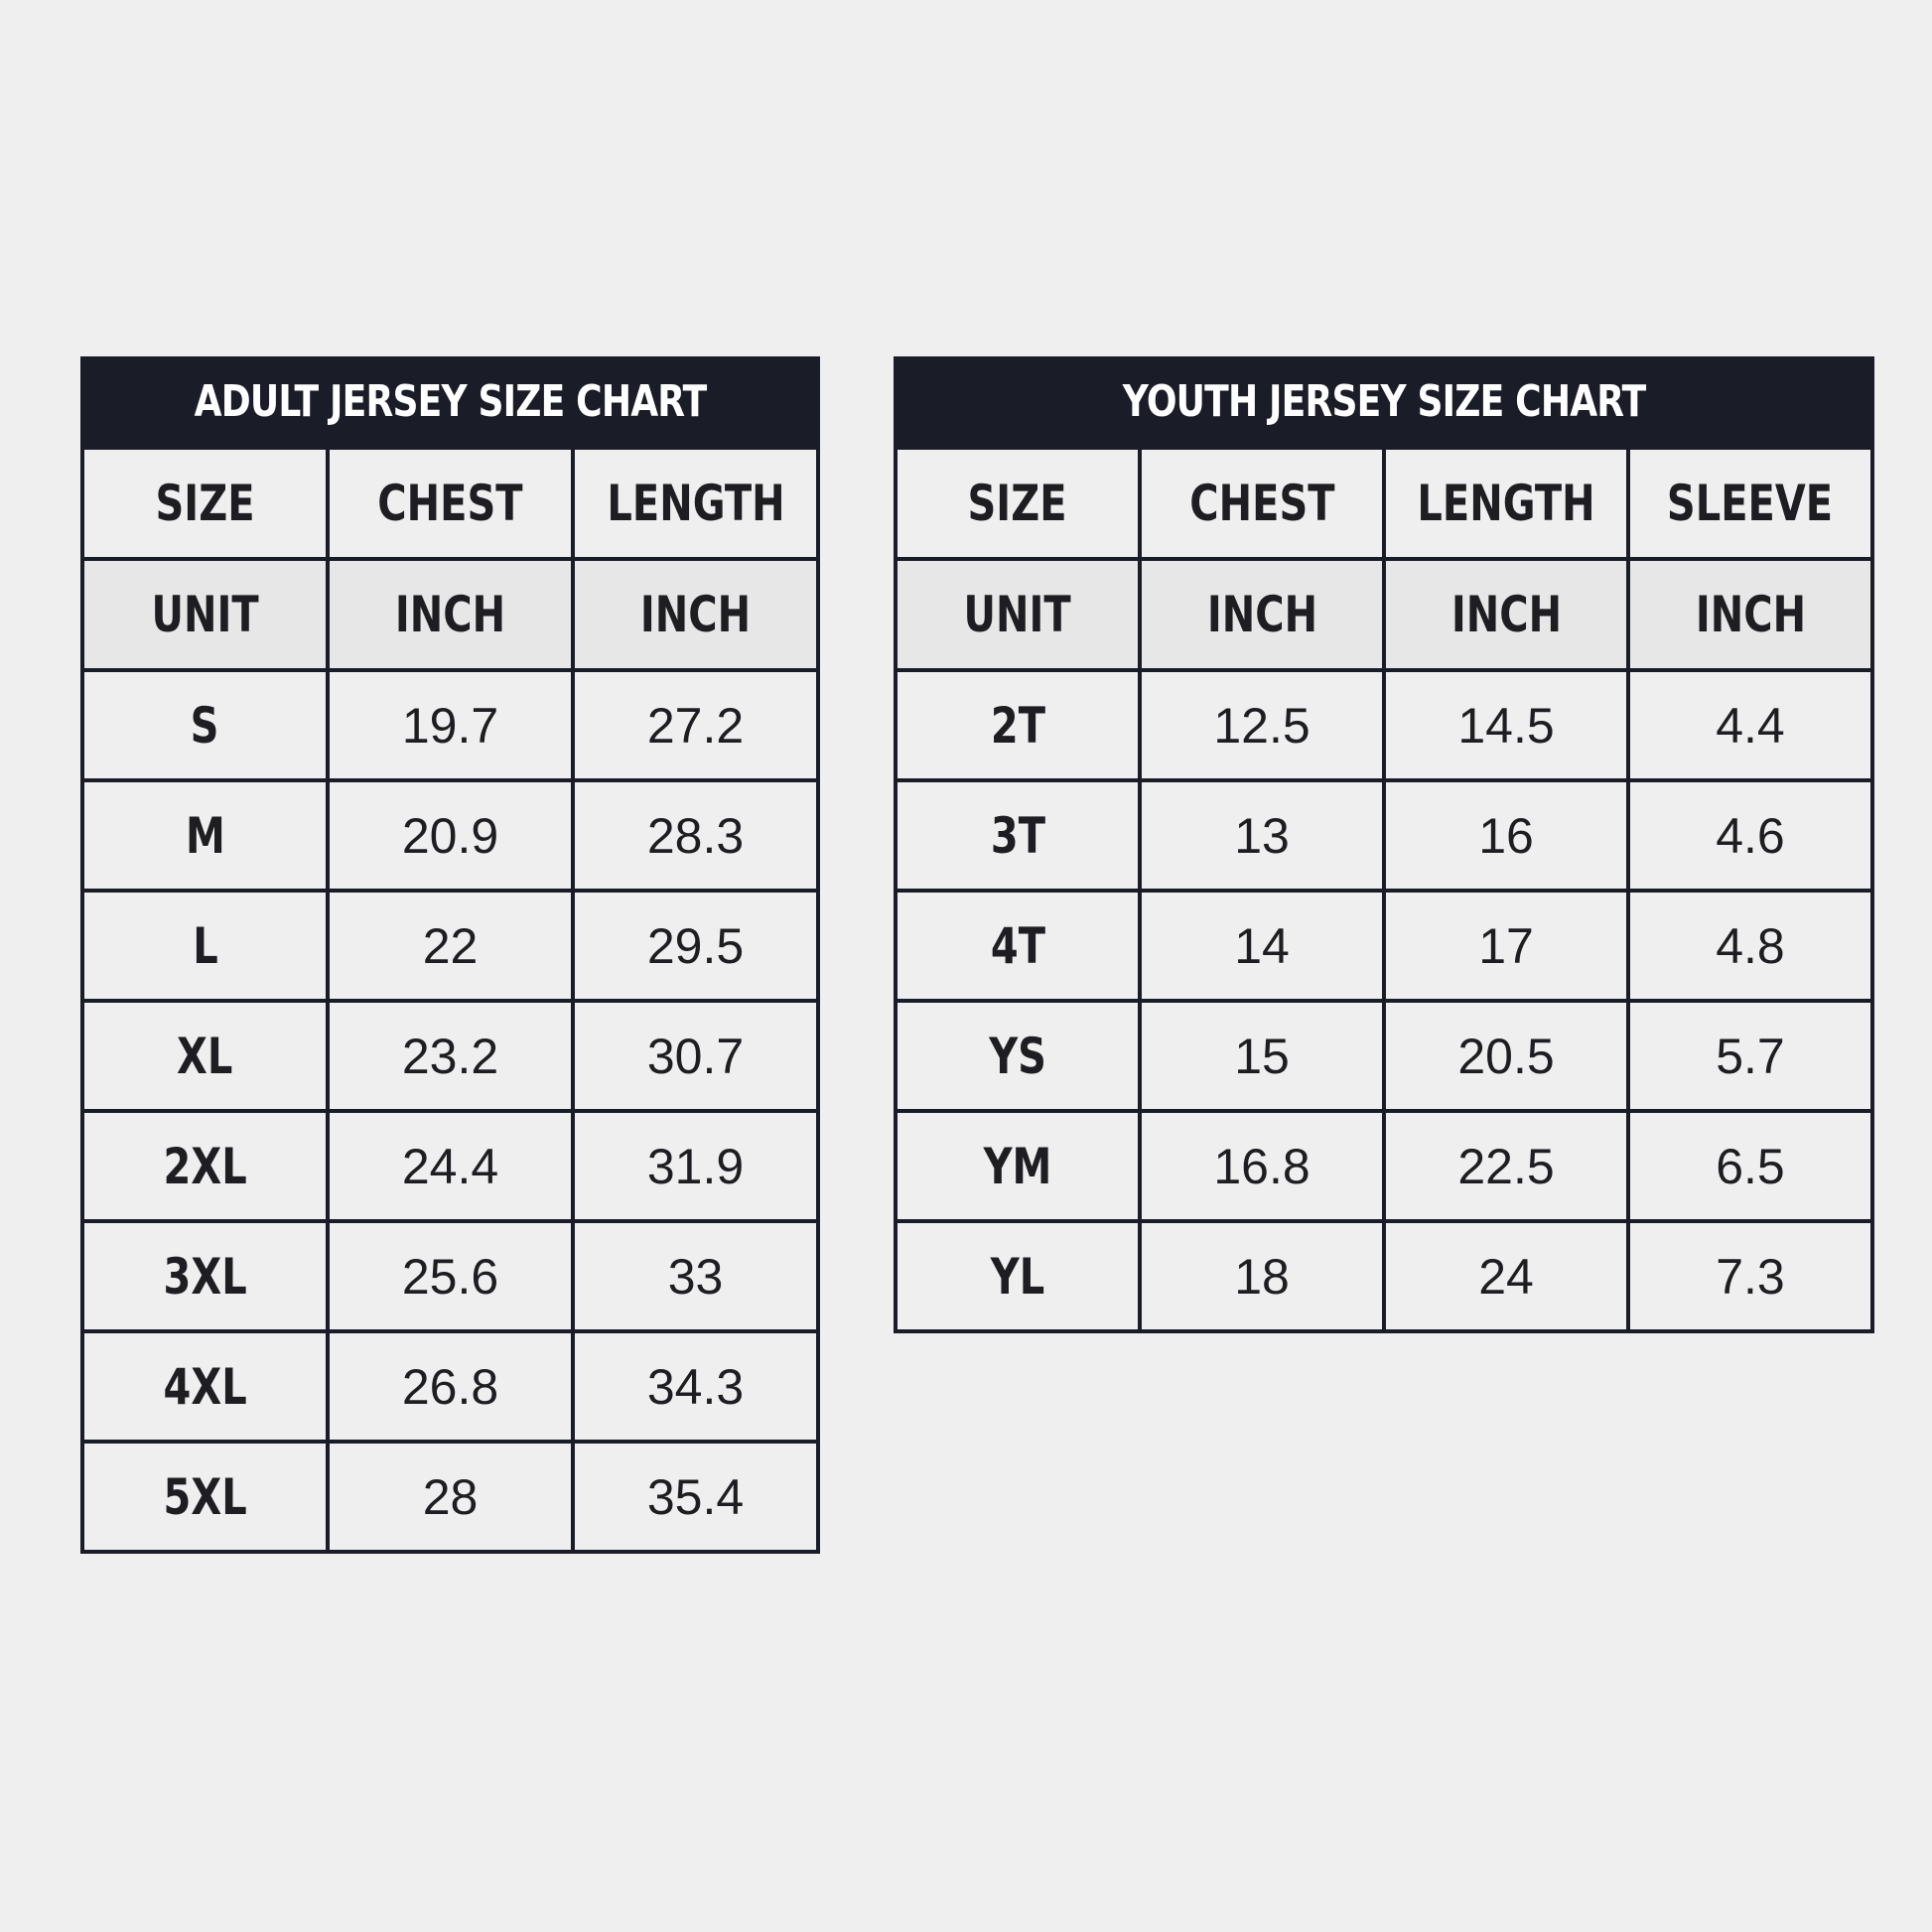 Image resolution: width=1932 pixels, height=1932 pixels. I want to click on youth-unit-sleeve: INCH, so click(1750, 614).